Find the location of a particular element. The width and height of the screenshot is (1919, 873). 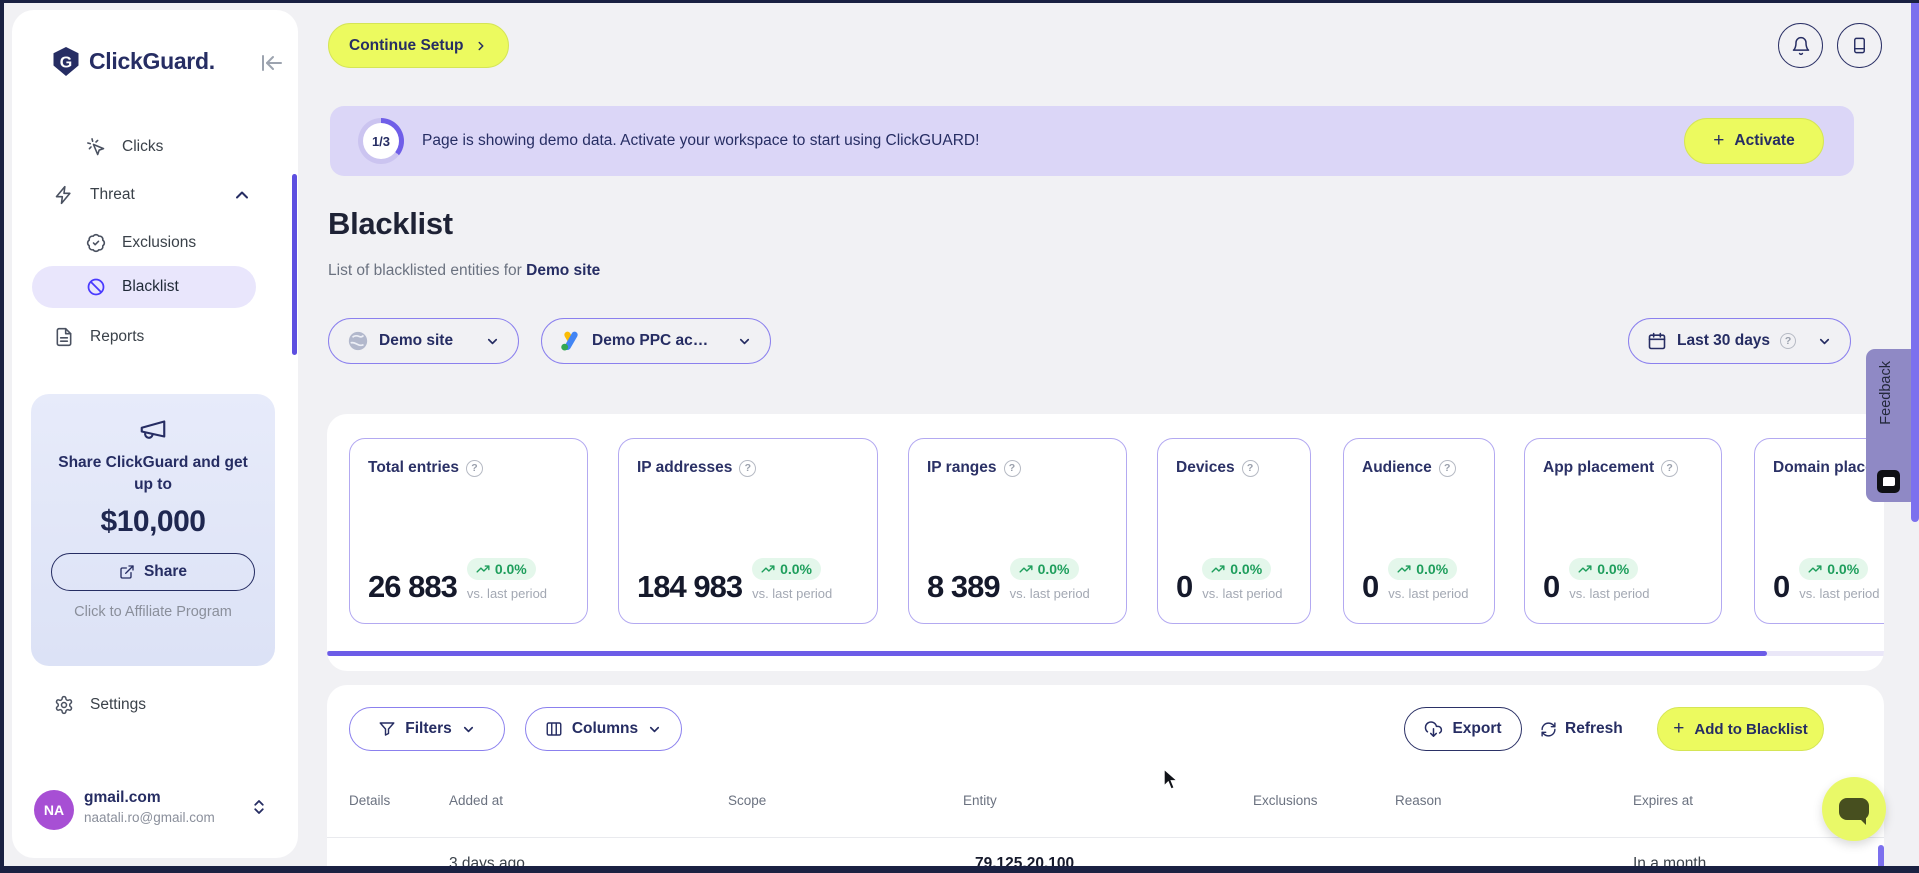

share-card-amount: $10,000 is located at coordinates (153, 522).